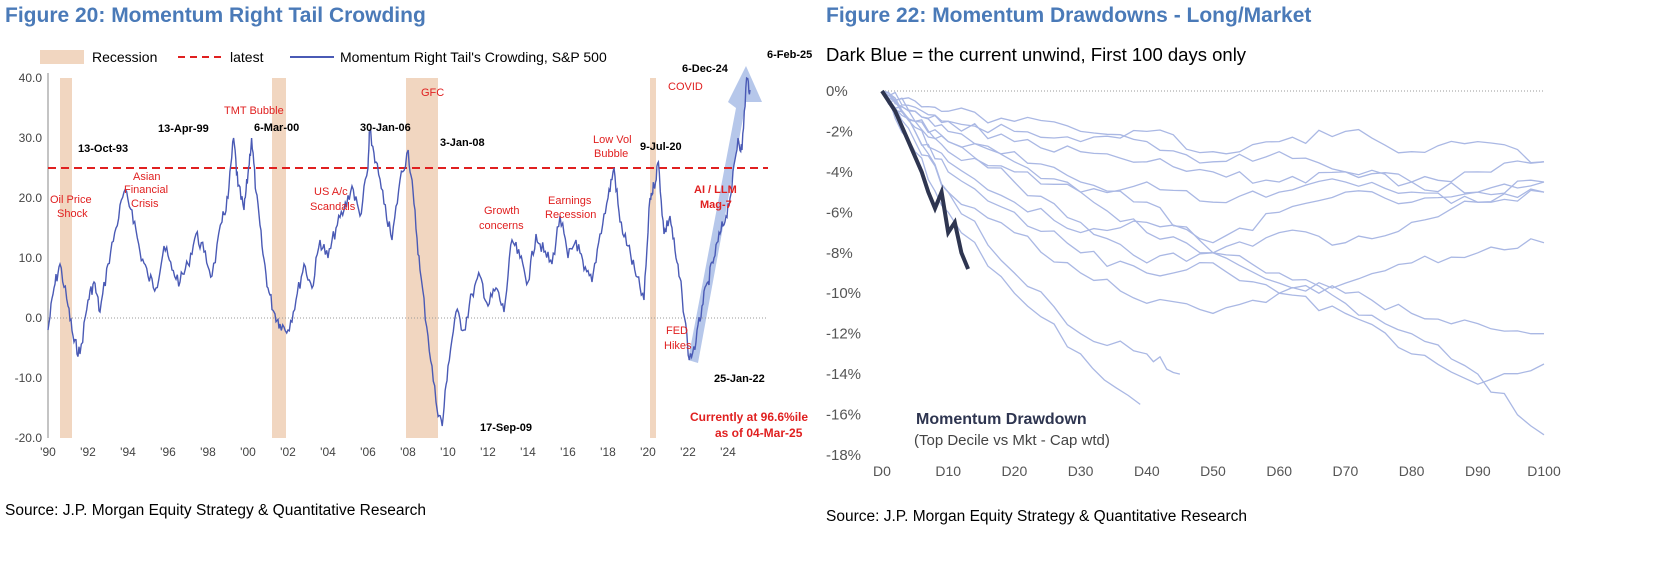 The height and width of the screenshot is (566, 1668). What do you see at coordinates (183, 129) in the screenshot?
I see `ann-13-apr-99: 13-Apr-99` at bounding box center [183, 129].